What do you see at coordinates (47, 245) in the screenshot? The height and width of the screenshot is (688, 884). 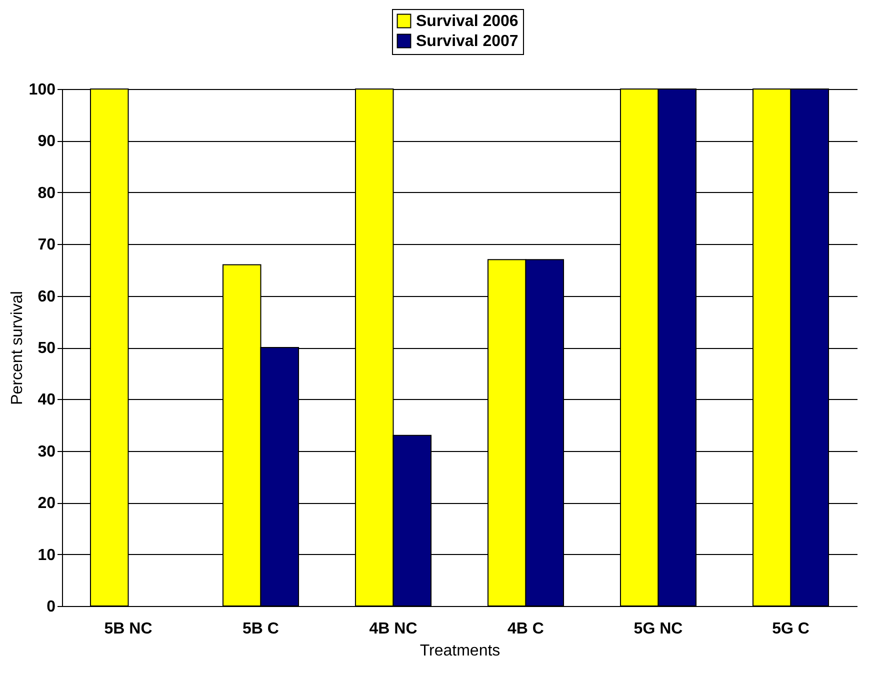 I see `y-tick-label: 70` at bounding box center [47, 245].